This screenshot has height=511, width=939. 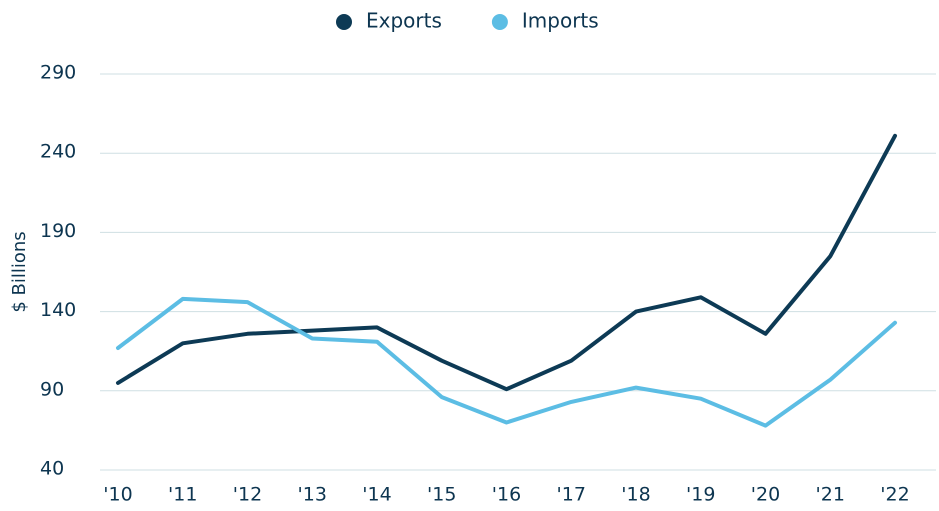 What do you see at coordinates (58, 152) in the screenshot?
I see `y-tick-label: 240` at bounding box center [58, 152].